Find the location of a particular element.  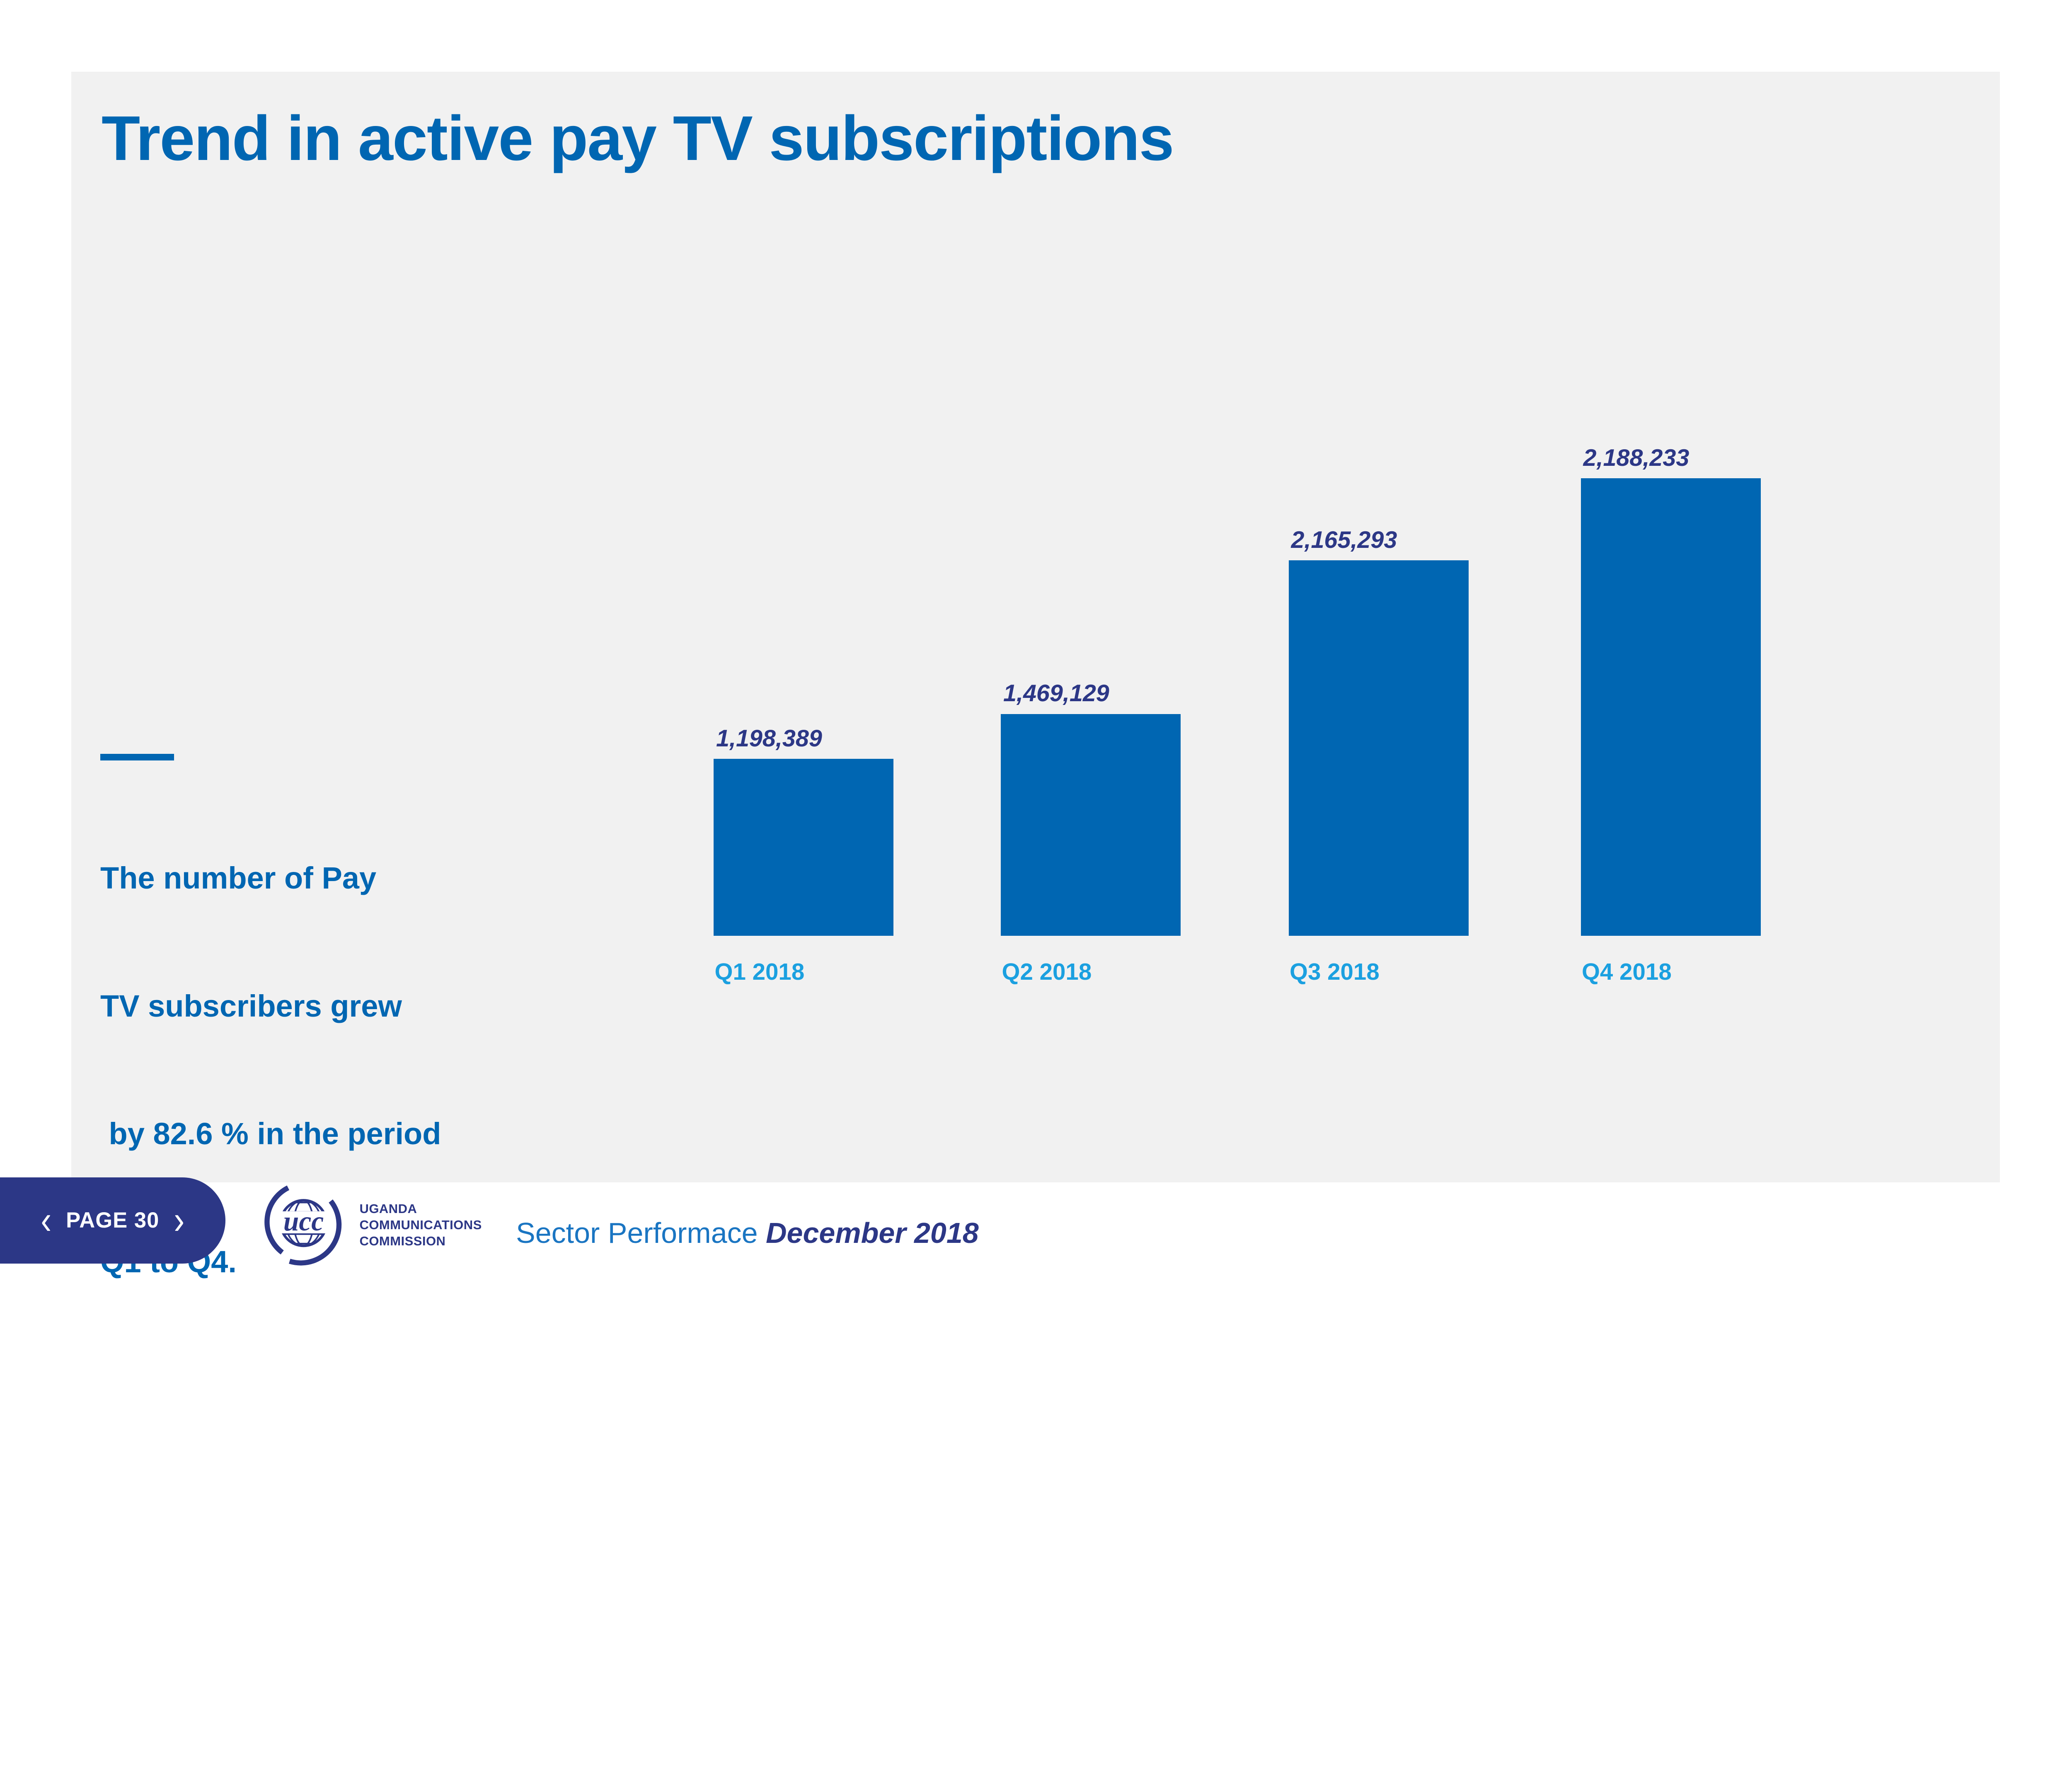

note-accent-dash is located at coordinates (137, 757).